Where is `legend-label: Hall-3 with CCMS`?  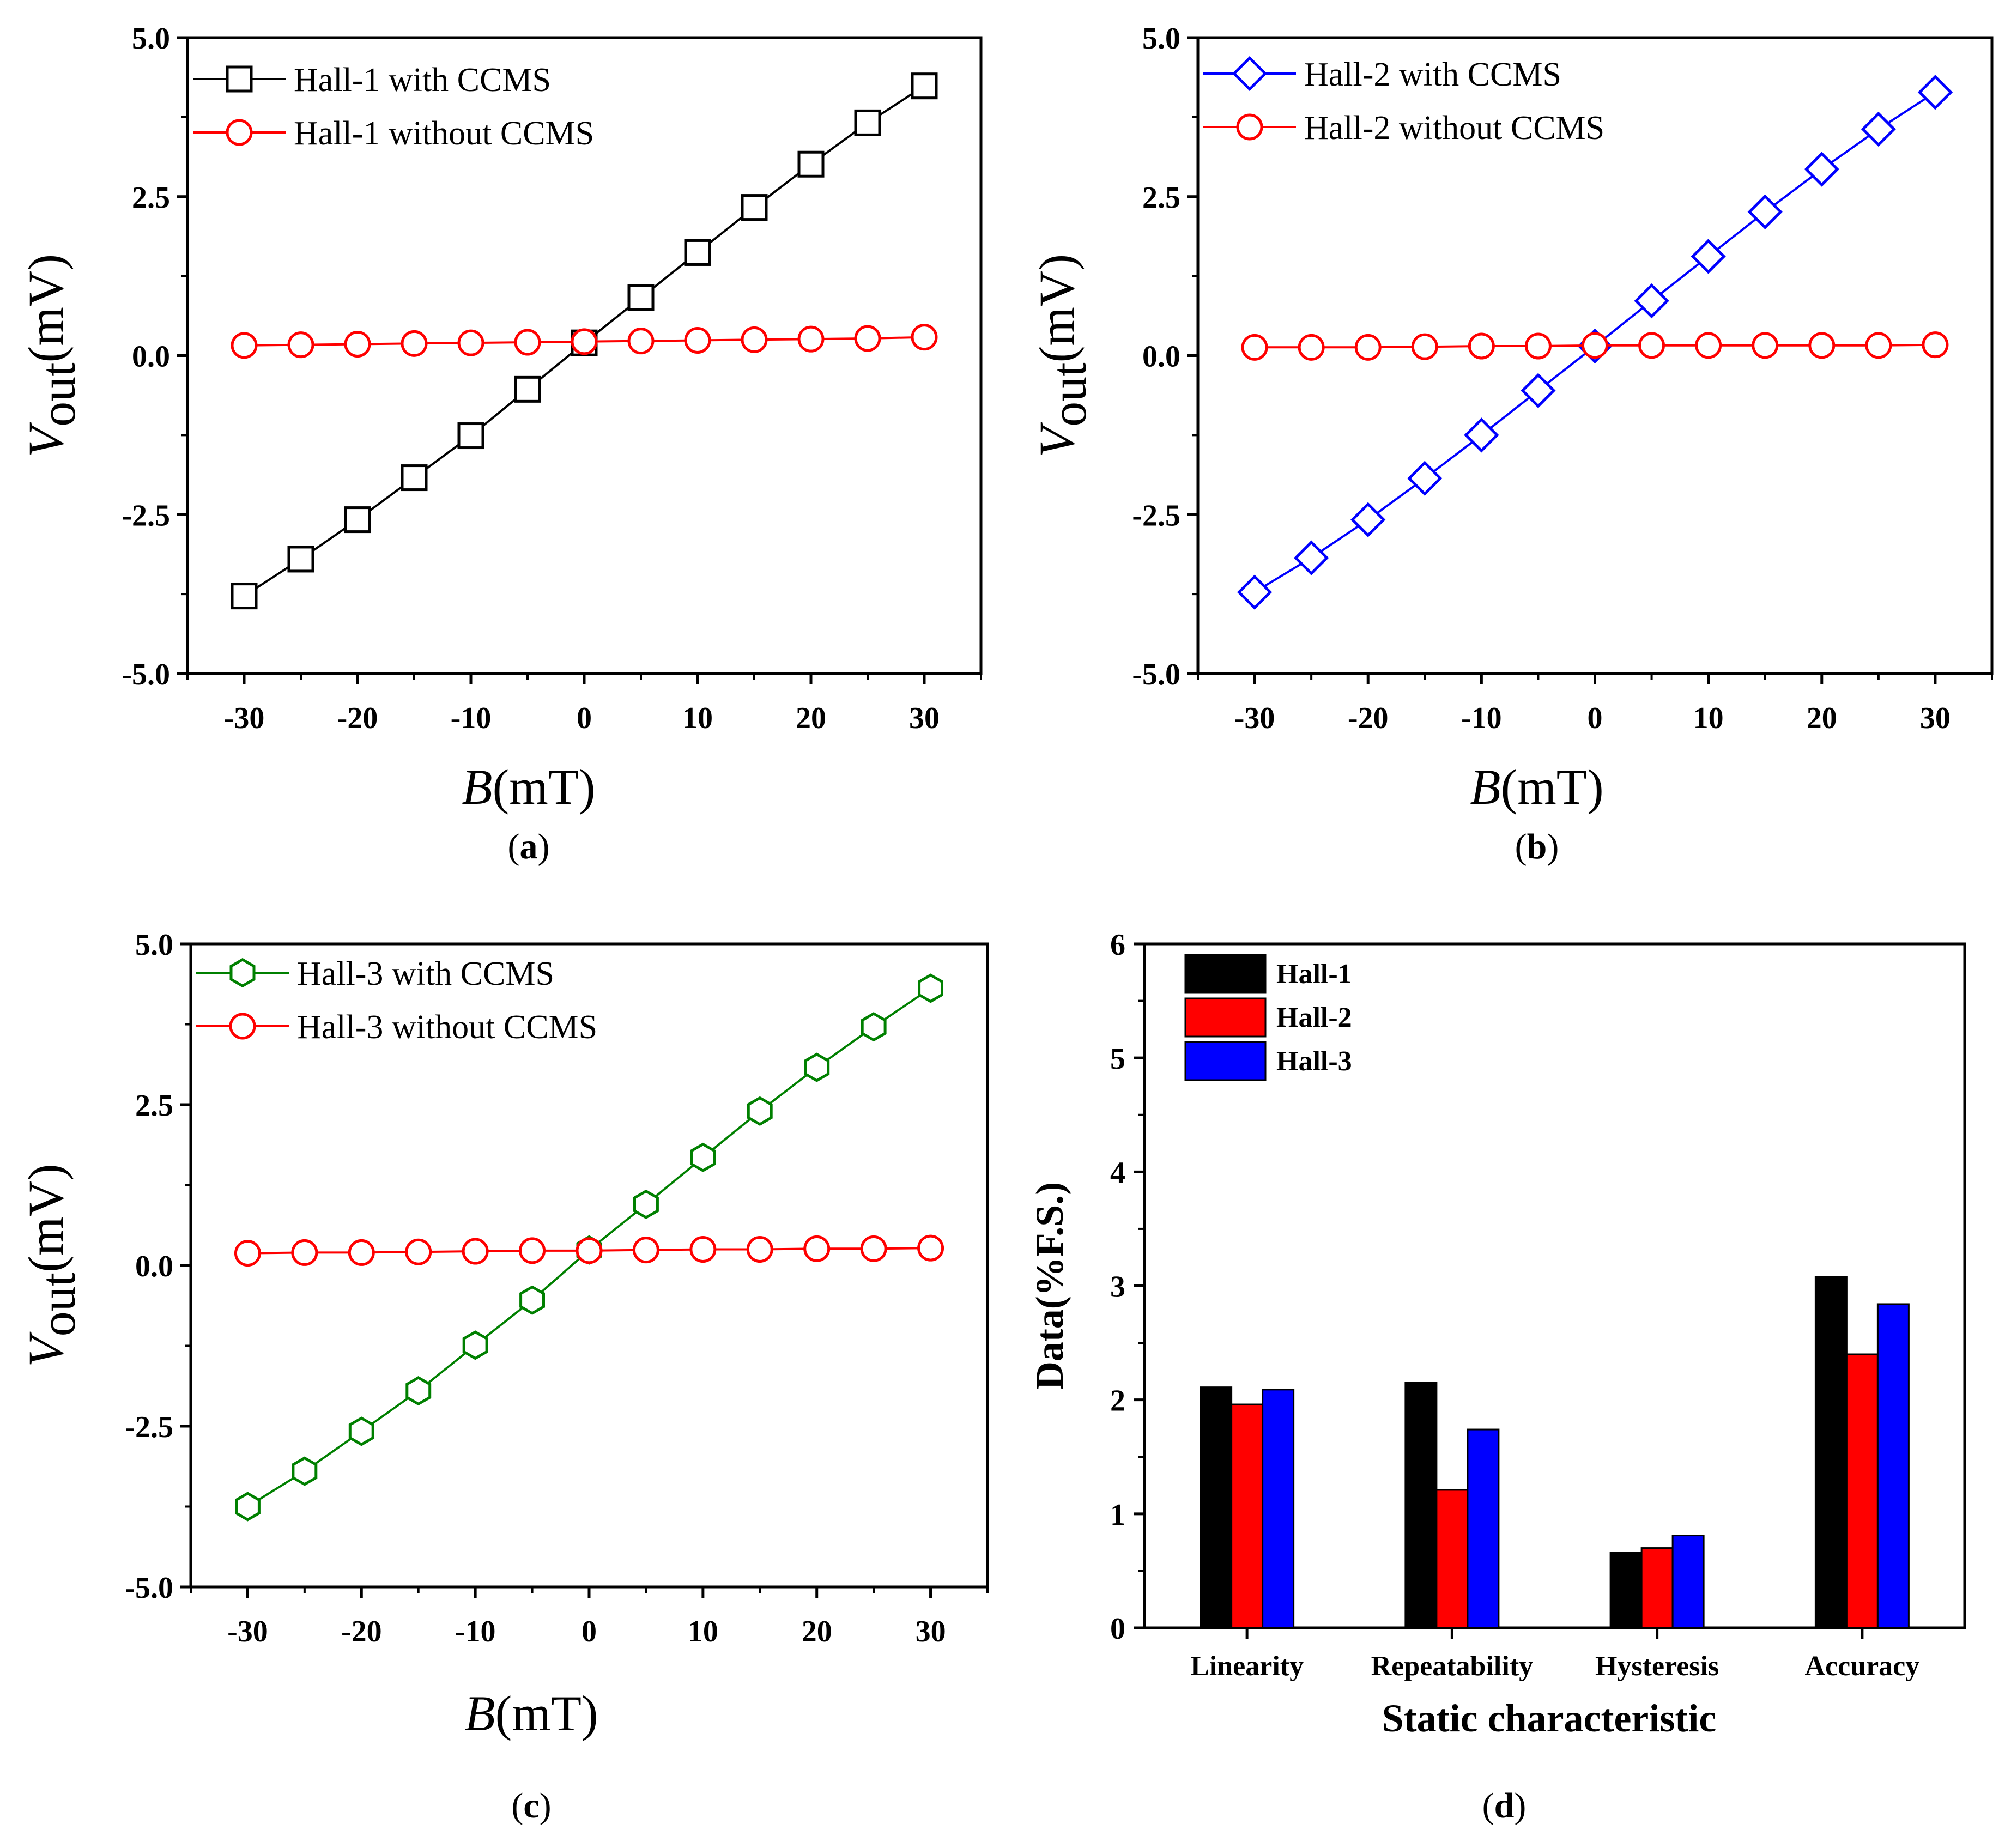 legend-label: Hall-3 with CCMS is located at coordinates (425, 973).